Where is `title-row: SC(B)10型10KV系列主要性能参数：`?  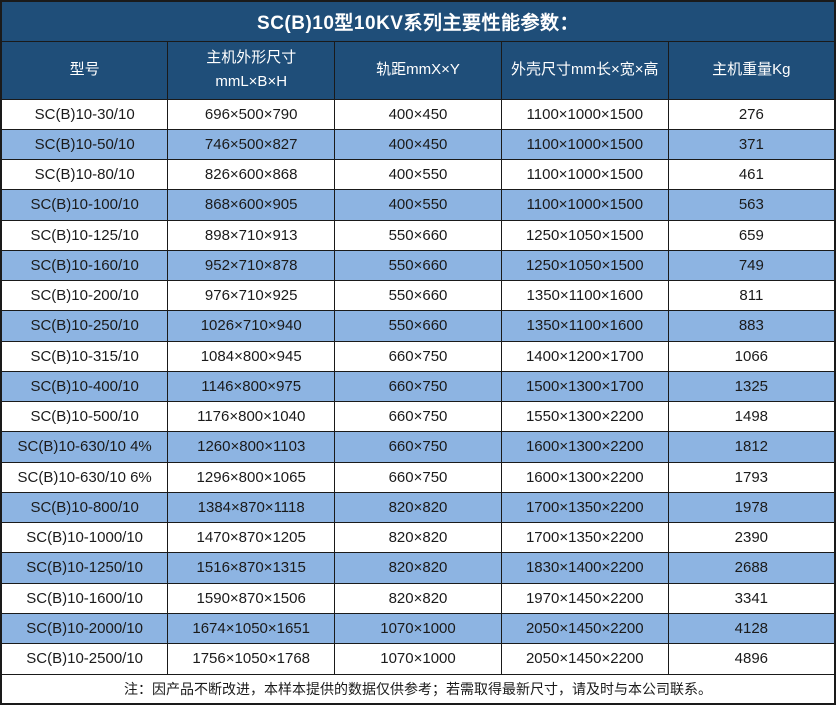
title-row: SC(B)10型10KV系列主要性能参数： is located at coordinates (418, 21).